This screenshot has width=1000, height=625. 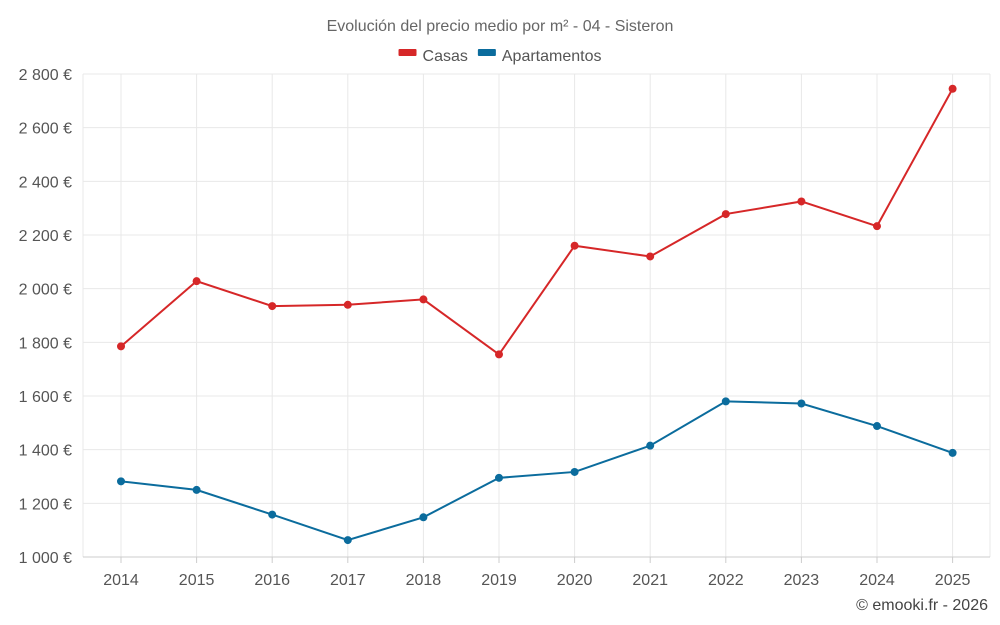 I want to click on legend-label: Casas, so click(x=445, y=56).